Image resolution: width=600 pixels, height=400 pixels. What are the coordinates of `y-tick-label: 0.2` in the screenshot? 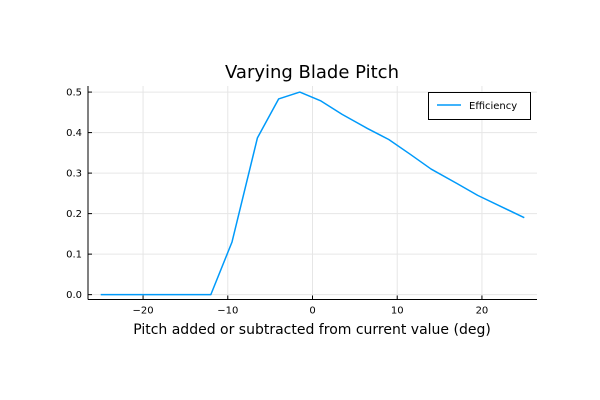 It's located at (74, 214).